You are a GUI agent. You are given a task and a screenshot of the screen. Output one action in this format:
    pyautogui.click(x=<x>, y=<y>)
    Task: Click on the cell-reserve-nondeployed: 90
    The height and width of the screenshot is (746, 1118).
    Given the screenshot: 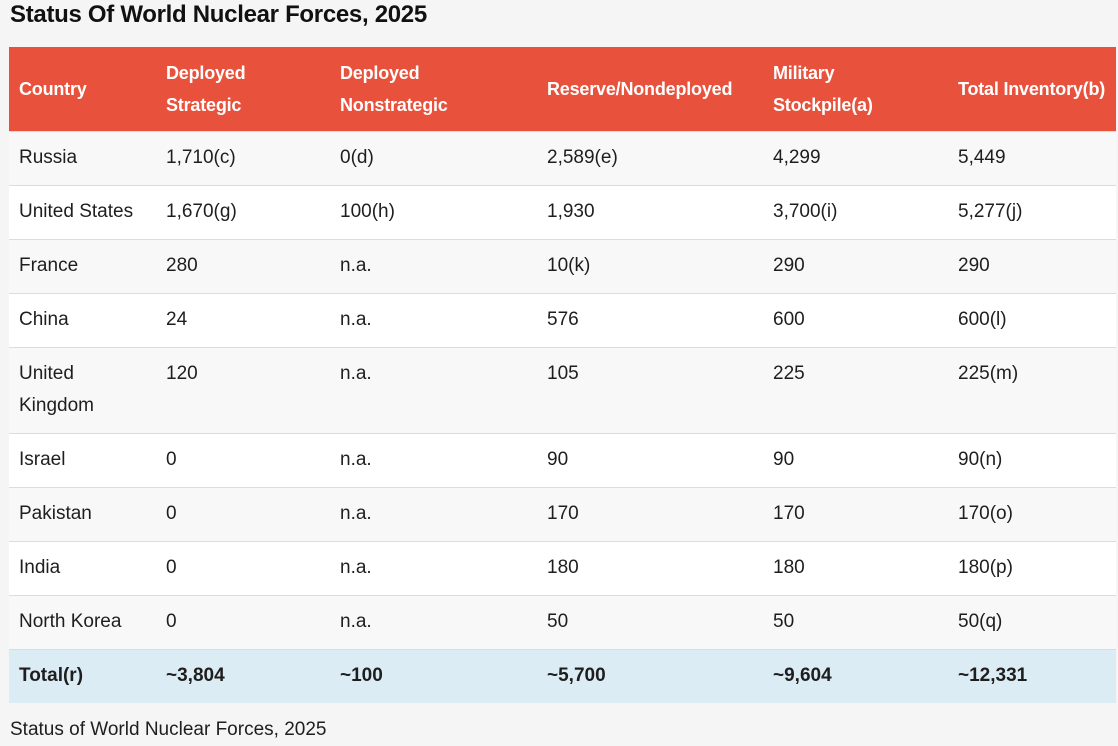 What is the action you would take?
    pyautogui.click(x=650, y=459)
    